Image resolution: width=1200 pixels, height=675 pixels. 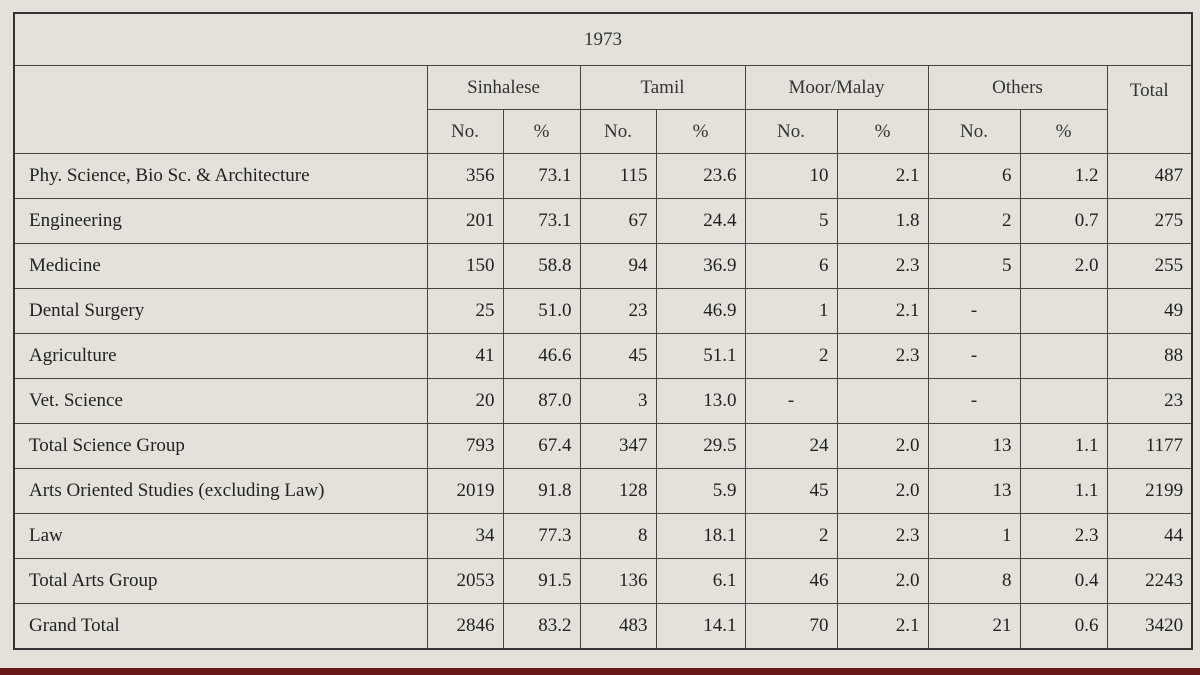 What do you see at coordinates (1149, 311) in the screenshot?
I see `table-cell: 49` at bounding box center [1149, 311].